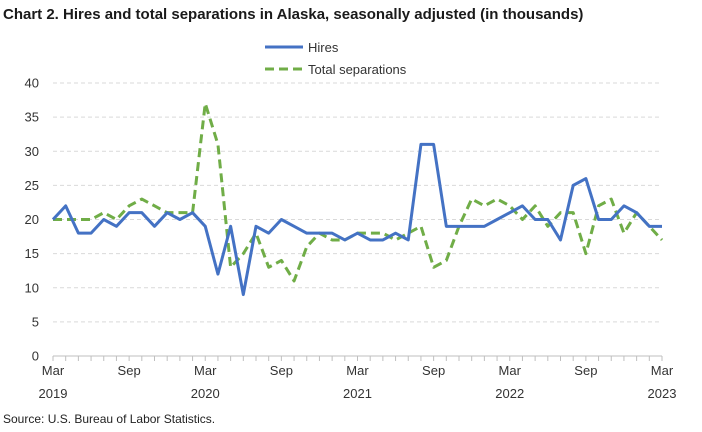 This screenshot has width=702, height=432. What do you see at coordinates (109, 419) in the screenshot?
I see `source-note: Source: U.S. Bureau of Labor Statistics.` at bounding box center [109, 419].